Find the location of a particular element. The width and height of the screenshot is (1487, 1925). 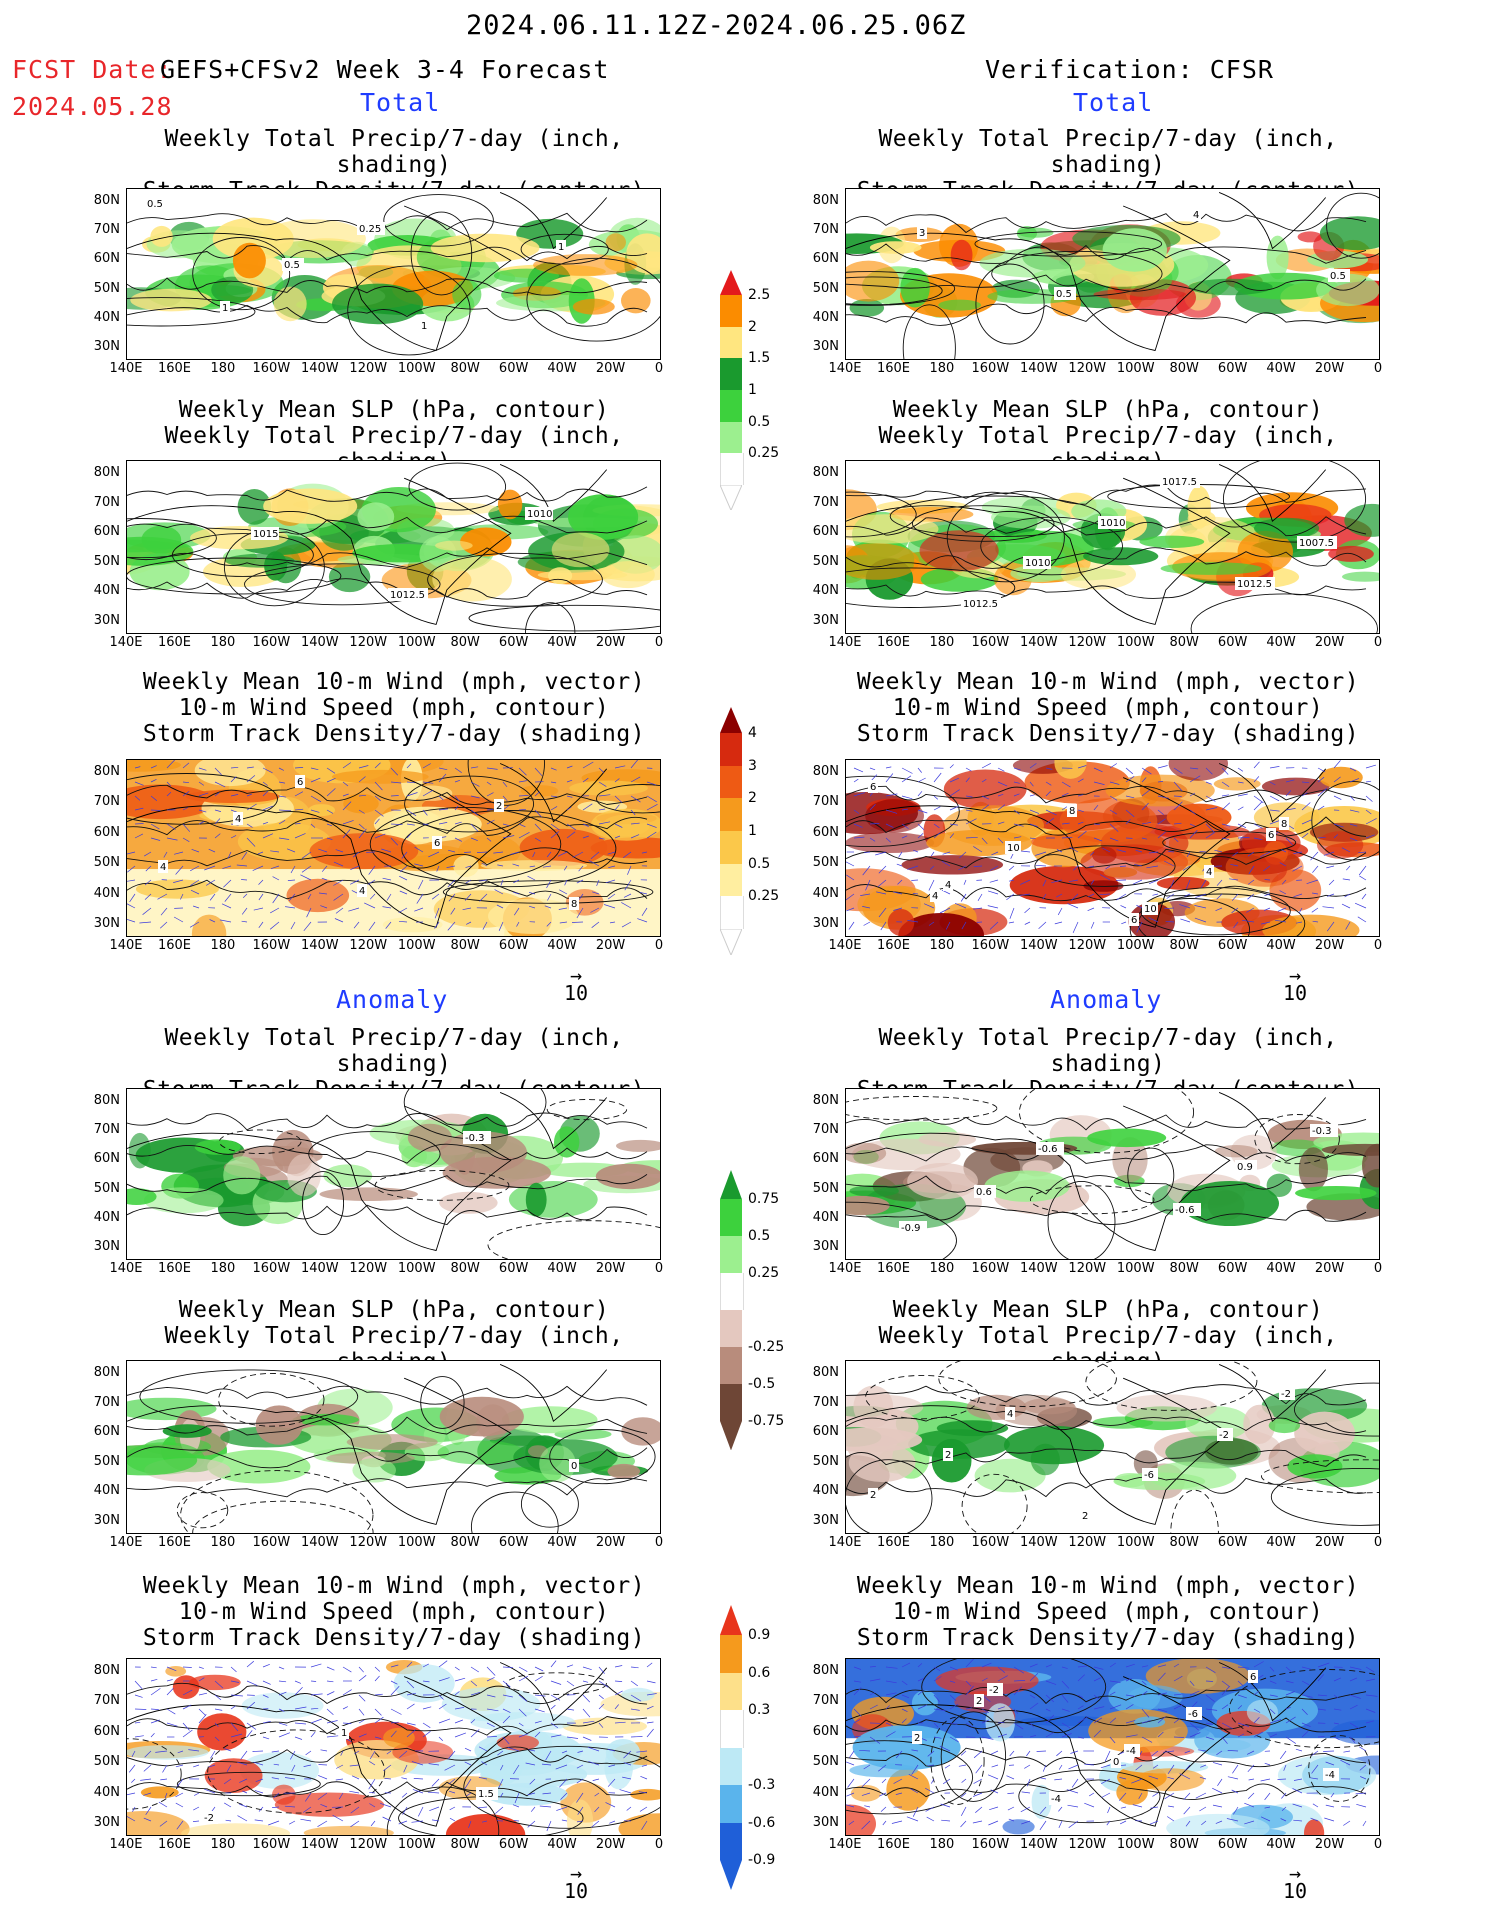

lon-tick-label: 140E is located at coordinates (126, 945).